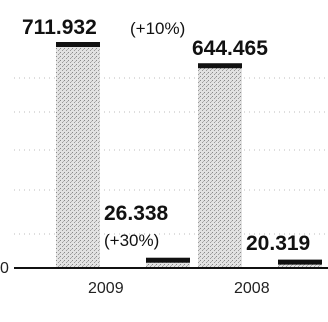 This screenshot has height=322, width=328. What do you see at coordinates (252, 288) in the screenshot?
I see `x-tick-2008: 2008` at bounding box center [252, 288].